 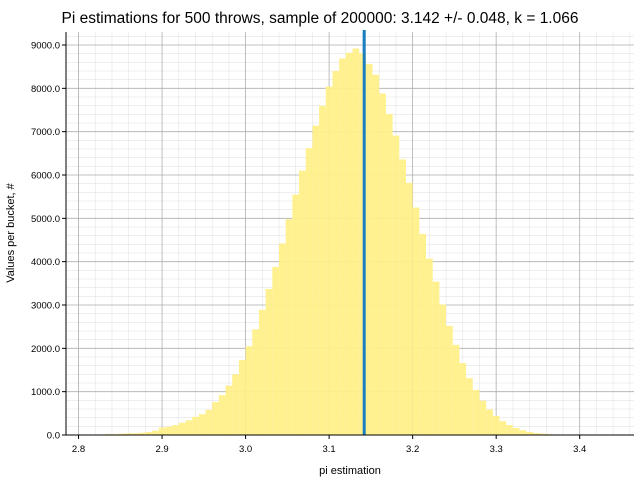 I want to click on x-tick-label: 3.0, so click(x=245, y=449).